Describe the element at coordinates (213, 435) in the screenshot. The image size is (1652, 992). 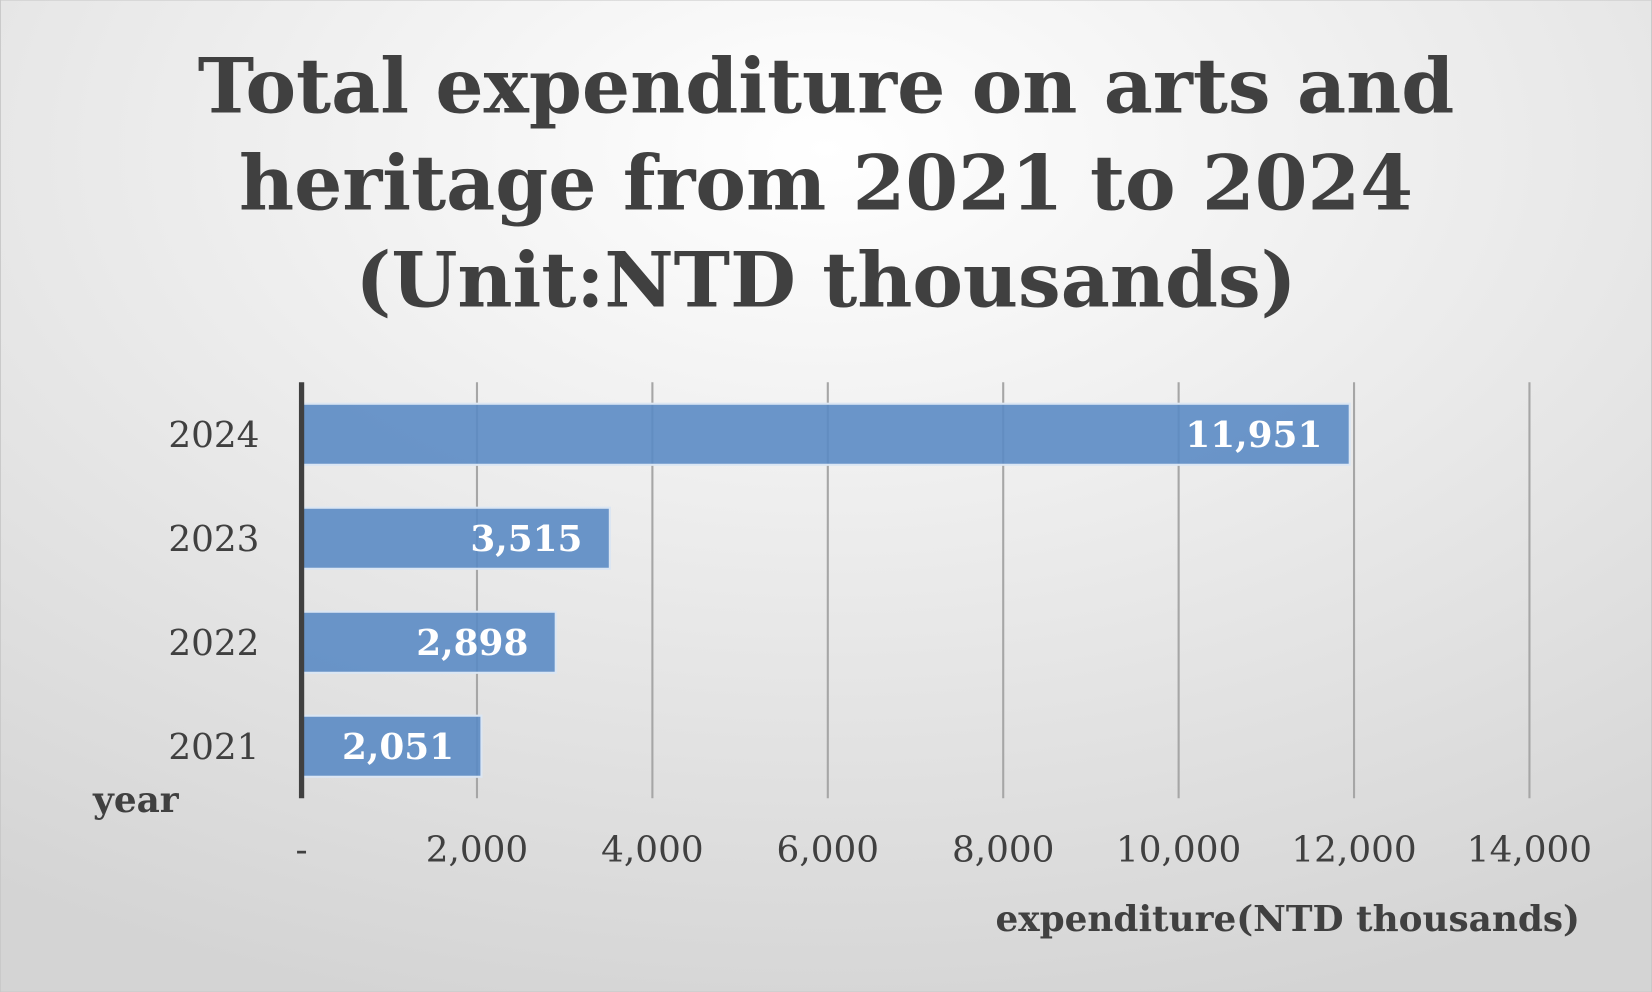
I see `y-tick-label: 2024` at that location.